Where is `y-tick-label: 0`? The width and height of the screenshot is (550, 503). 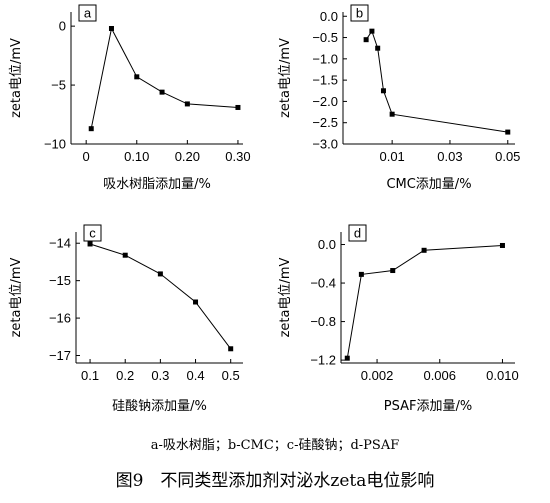 y-tick-label: 0 is located at coordinates (62, 26).